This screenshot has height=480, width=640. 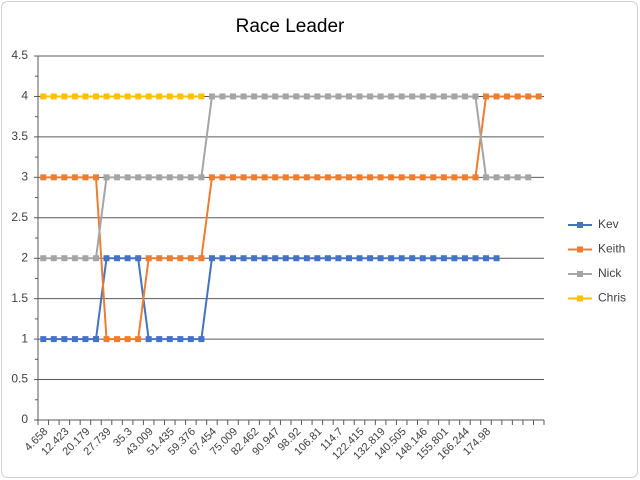 What do you see at coordinates (24, 338) in the screenshot?
I see `y-tick-label: 1` at bounding box center [24, 338].